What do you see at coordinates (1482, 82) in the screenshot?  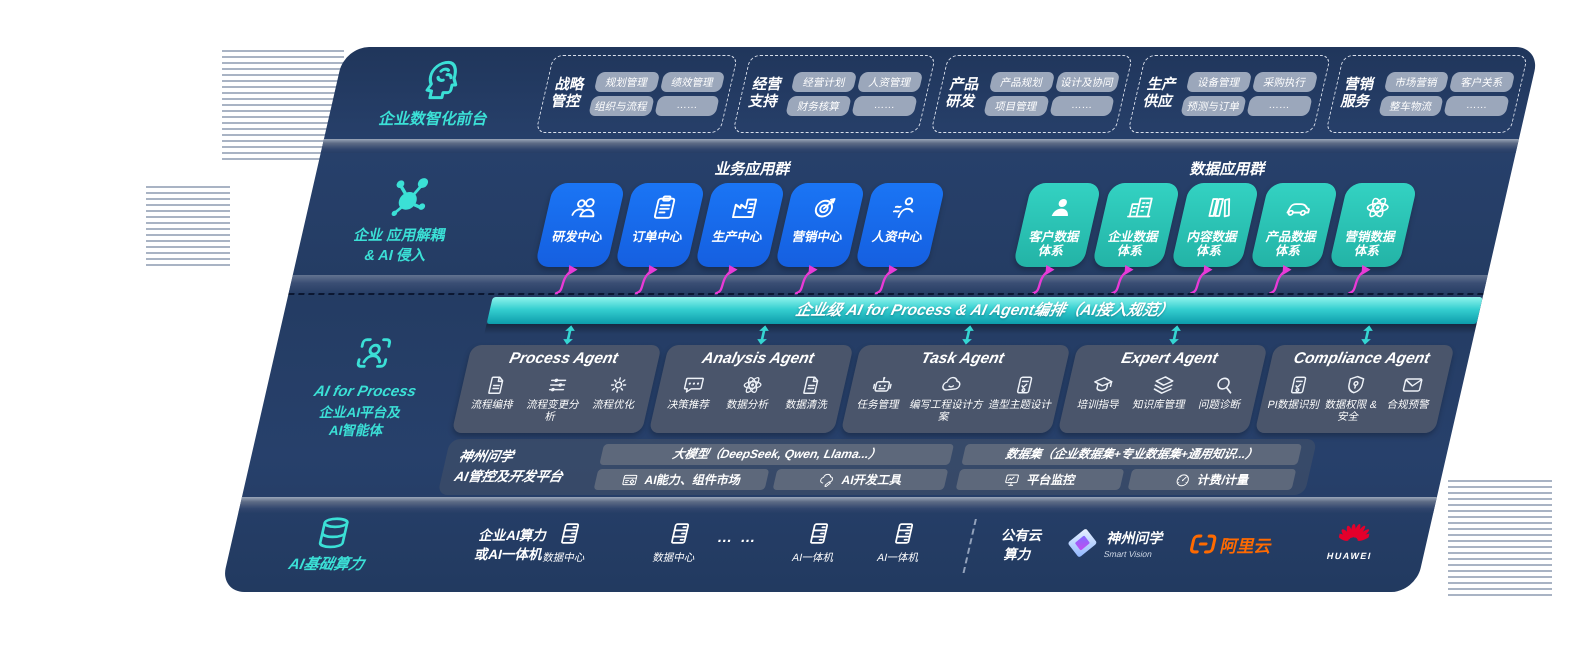 I see `front-chip: 客户关系` at bounding box center [1482, 82].